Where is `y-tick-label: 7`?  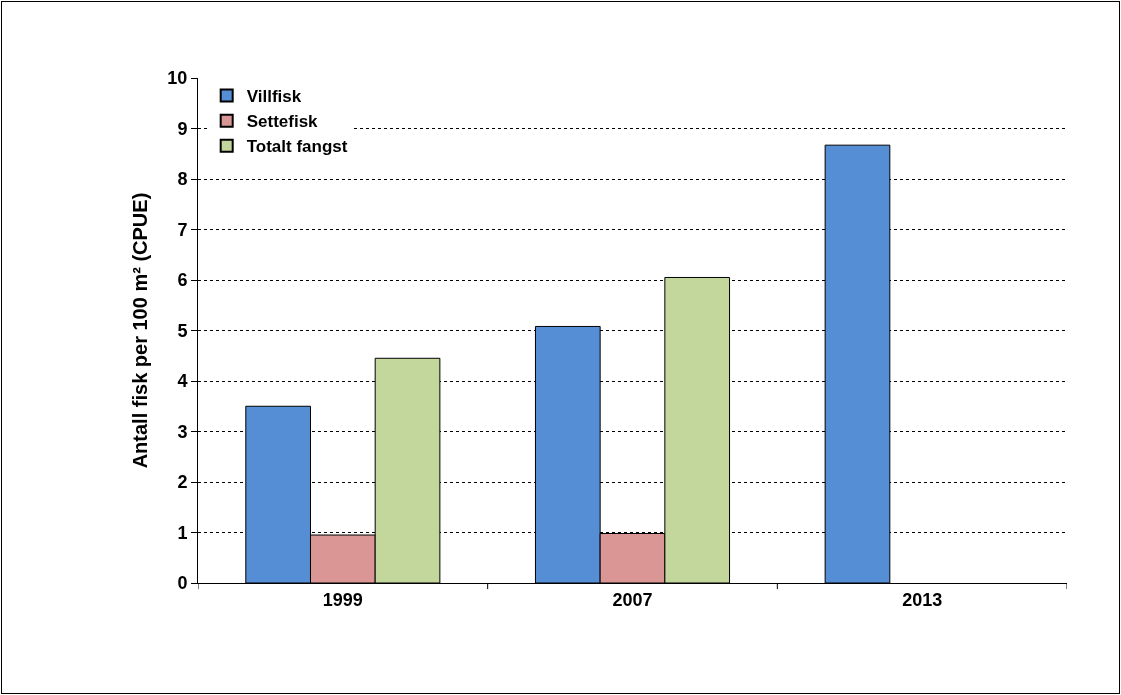
y-tick-label: 7 is located at coordinates (182, 229).